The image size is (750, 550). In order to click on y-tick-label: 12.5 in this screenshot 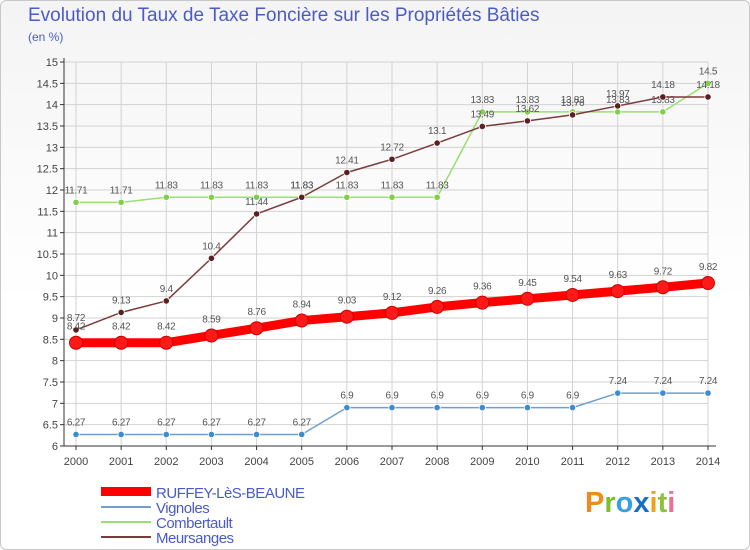, I will do `click(47, 170)`.